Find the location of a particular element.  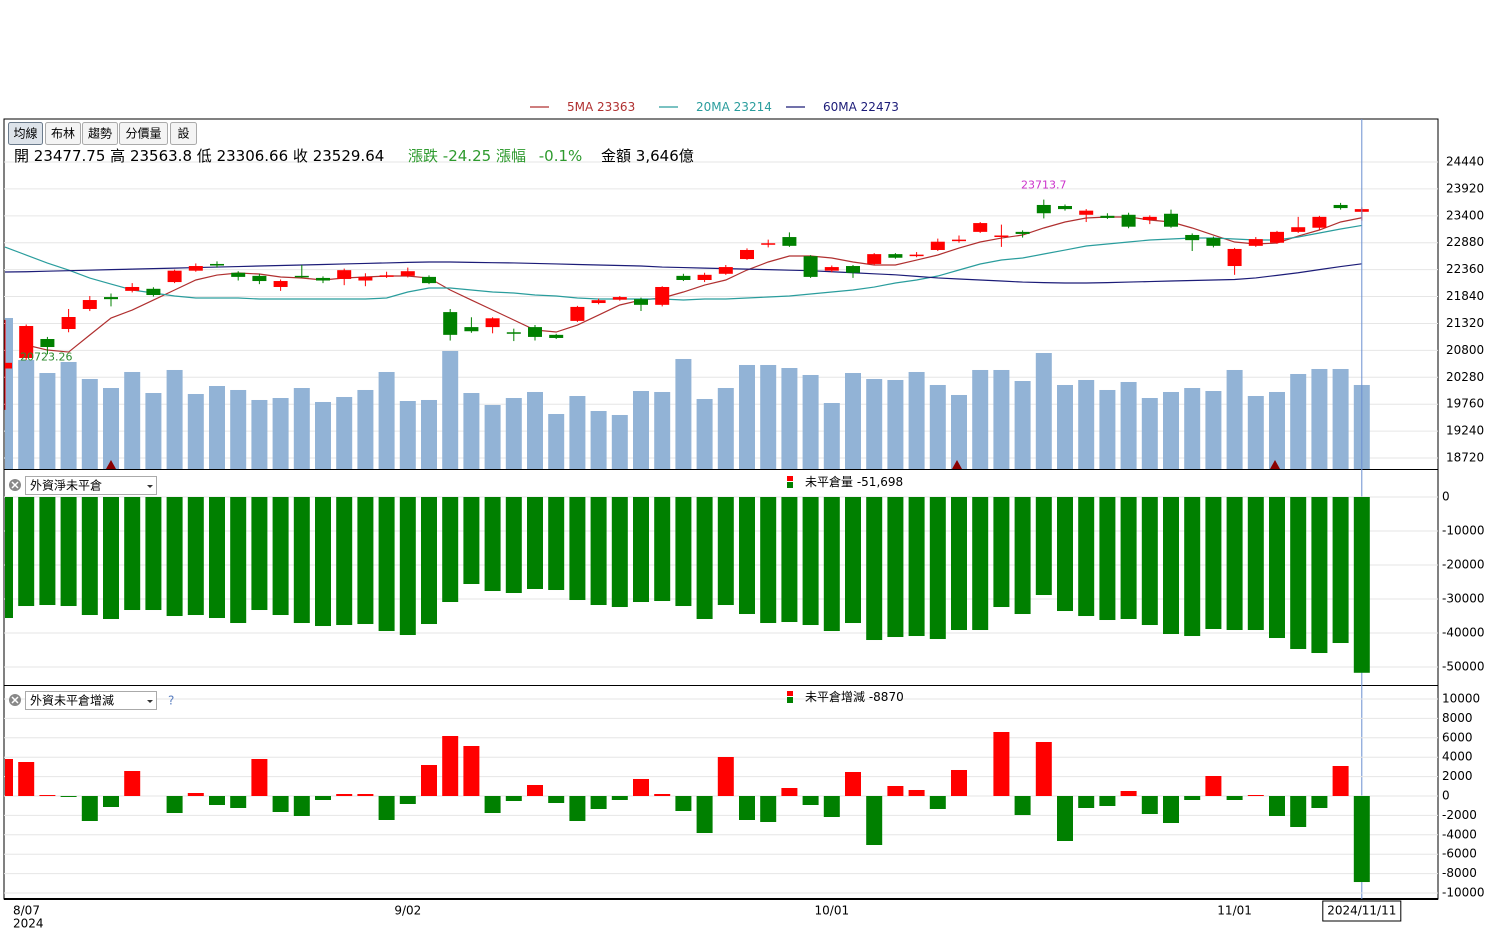

info-value: 3,646億 is located at coordinates (665, 156).